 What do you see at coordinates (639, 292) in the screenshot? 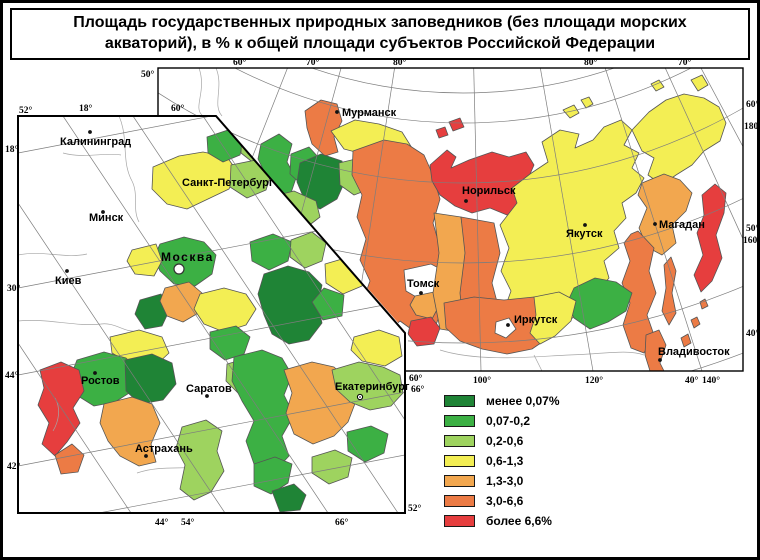
I see `region-khabarovsk` at bounding box center [639, 292].